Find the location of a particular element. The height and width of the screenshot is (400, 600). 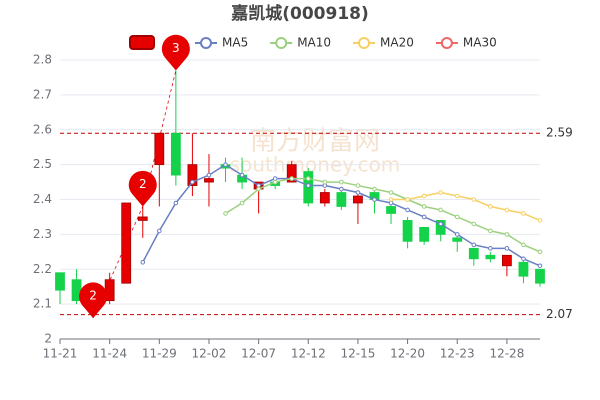

y-tick-label: 2 is located at coordinates (48, 339).